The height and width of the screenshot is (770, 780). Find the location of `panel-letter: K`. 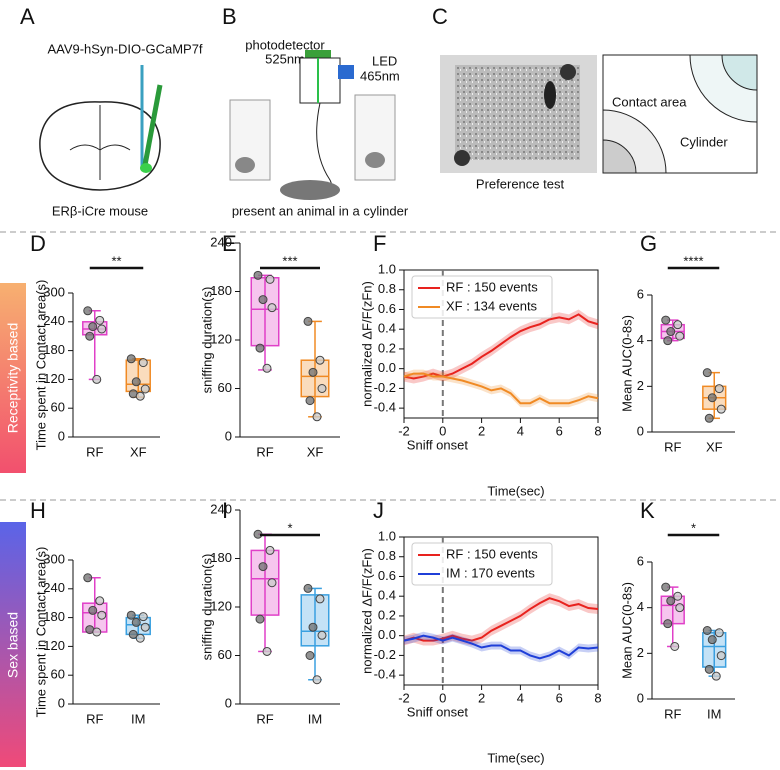

panel-letter: K is located at coordinates (647, 510).